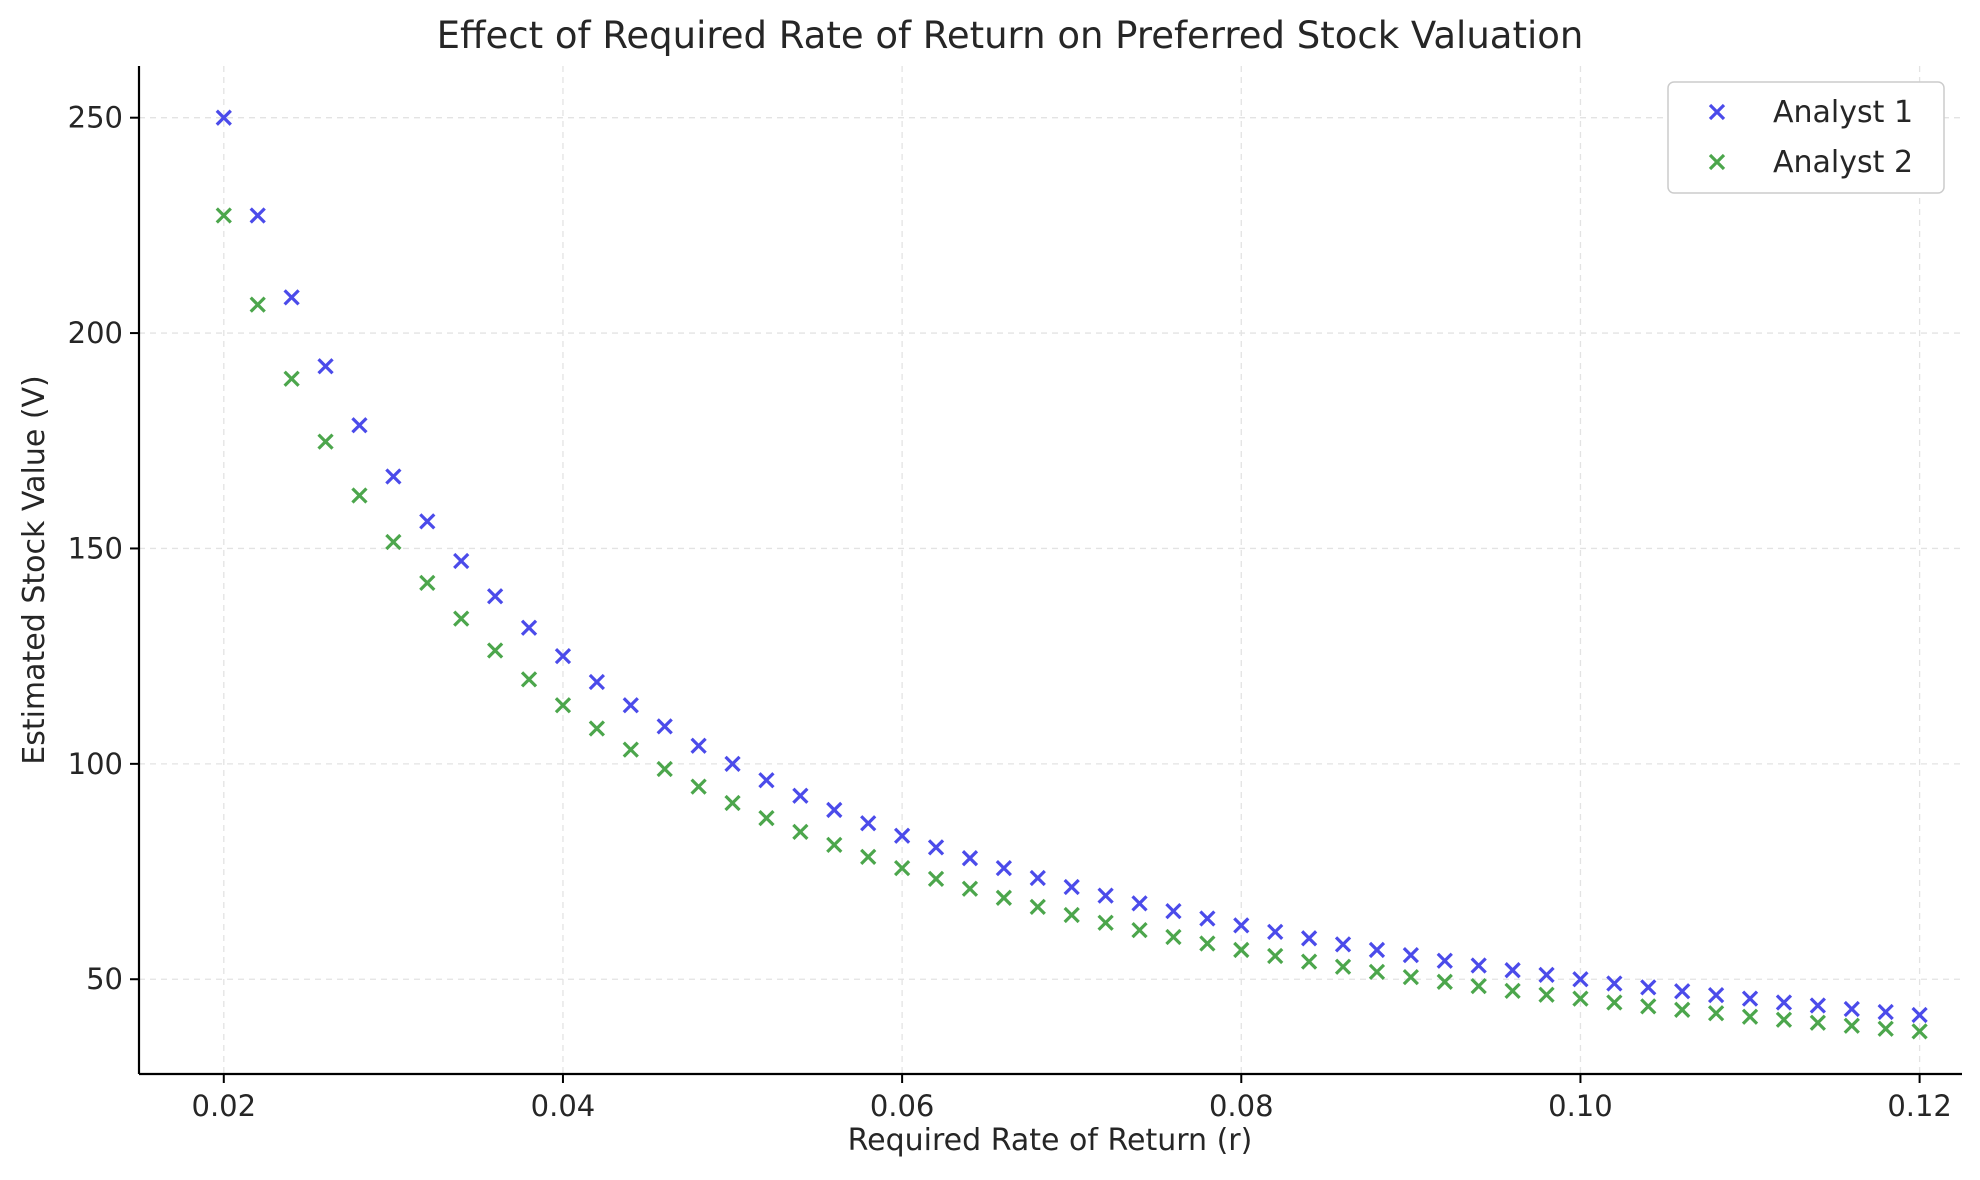  I want to click on x-tick-label: 0.02, so click(224, 1106).